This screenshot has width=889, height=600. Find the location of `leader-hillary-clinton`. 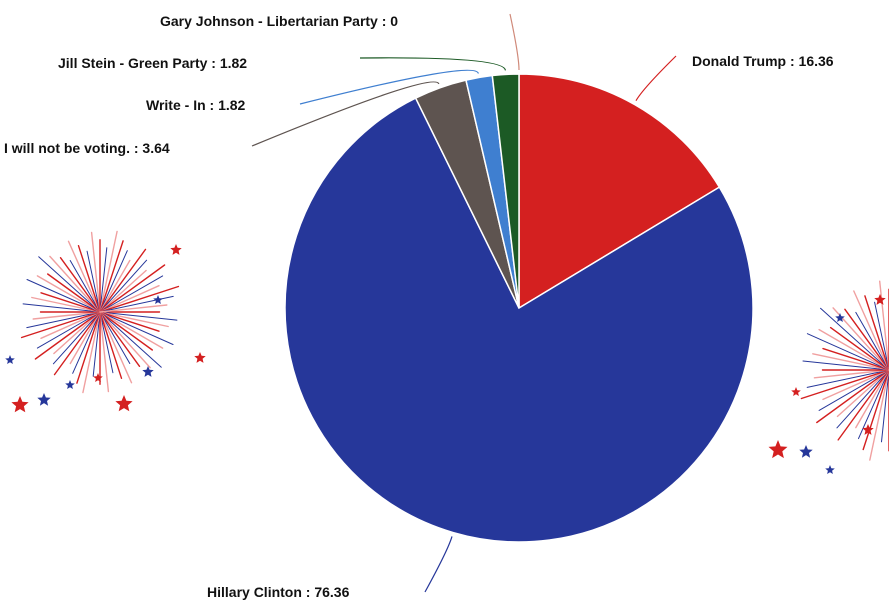

leader-hillary-clinton is located at coordinates (438, 564).